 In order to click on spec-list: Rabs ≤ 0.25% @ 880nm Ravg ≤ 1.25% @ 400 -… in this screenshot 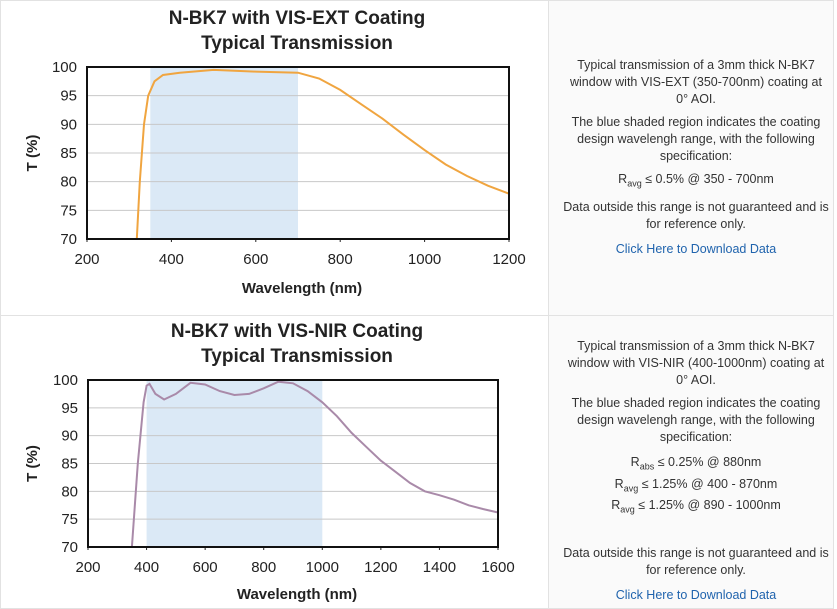, I will do `click(696, 486)`.